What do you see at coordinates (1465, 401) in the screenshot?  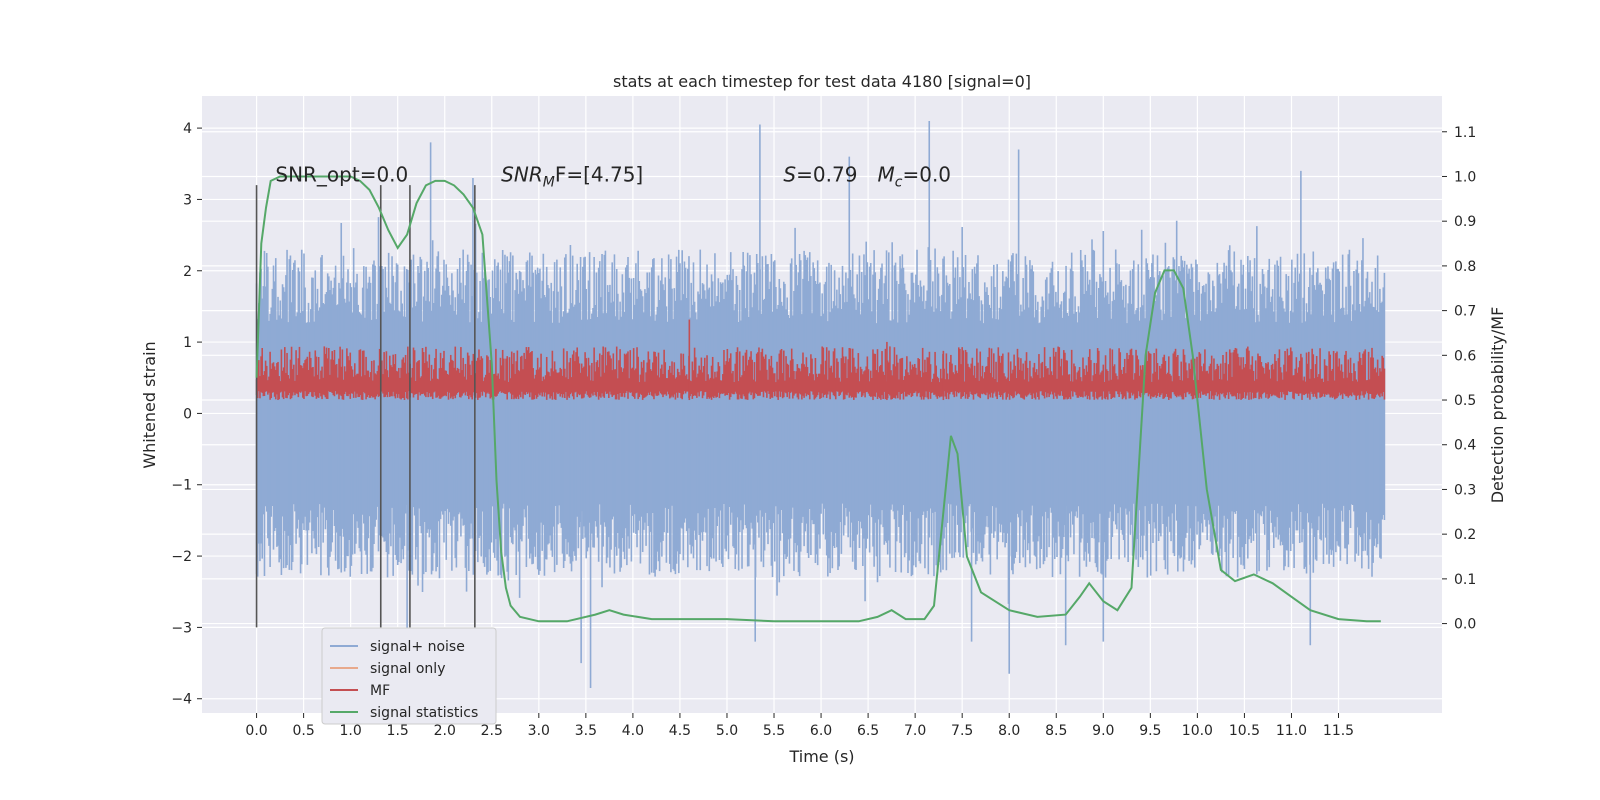 I see `y-right-tick-label: 0.5` at bounding box center [1465, 401].